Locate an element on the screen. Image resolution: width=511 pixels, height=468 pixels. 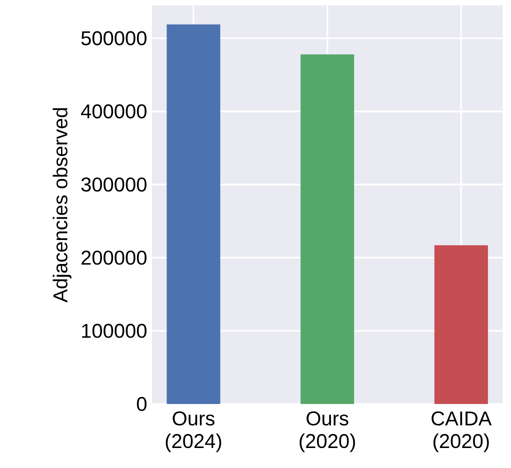
y-tick-label: 300000 is located at coordinates (113, 184).